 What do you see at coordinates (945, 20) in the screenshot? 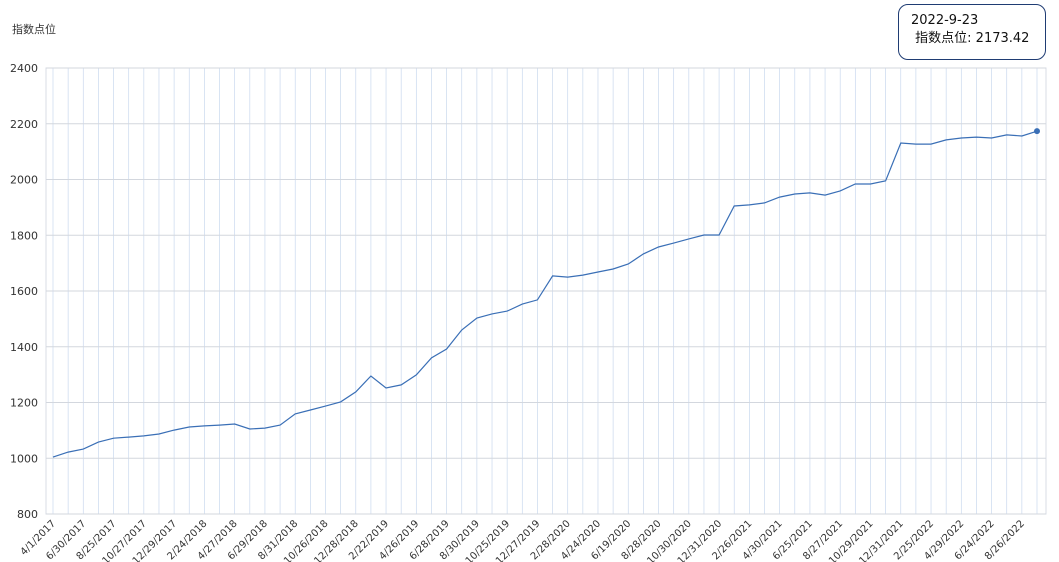
I see `tooltip-date: 2022-9-23` at bounding box center [945, 20].